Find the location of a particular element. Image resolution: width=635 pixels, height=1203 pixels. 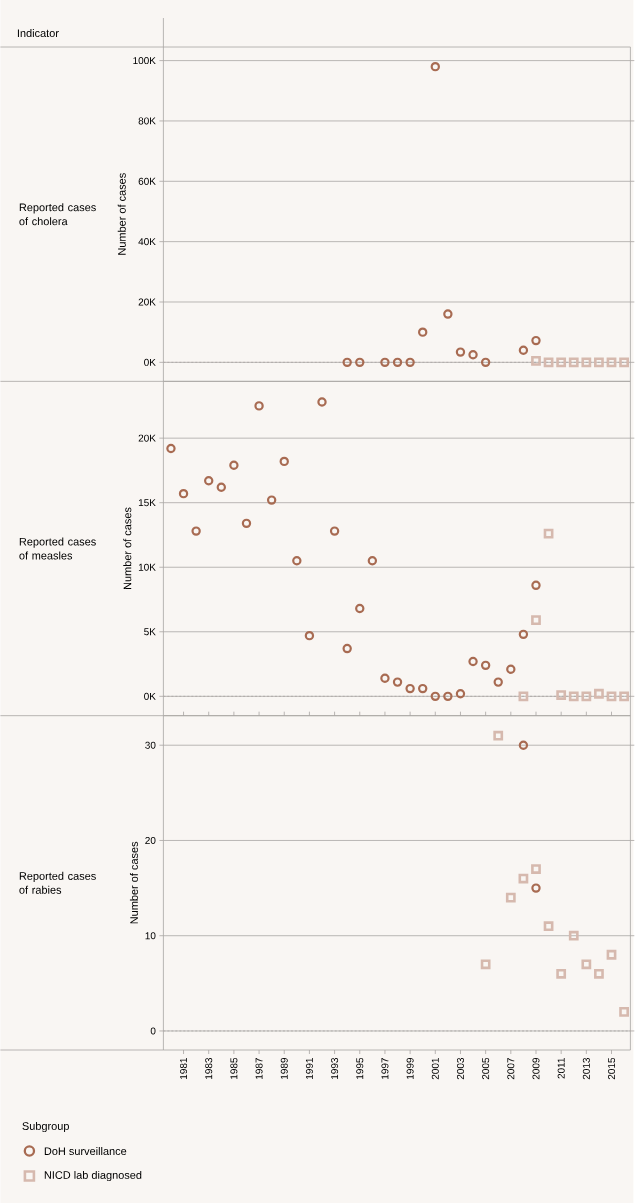

y-tick-label: 15K is located at coordinates (147, 503).